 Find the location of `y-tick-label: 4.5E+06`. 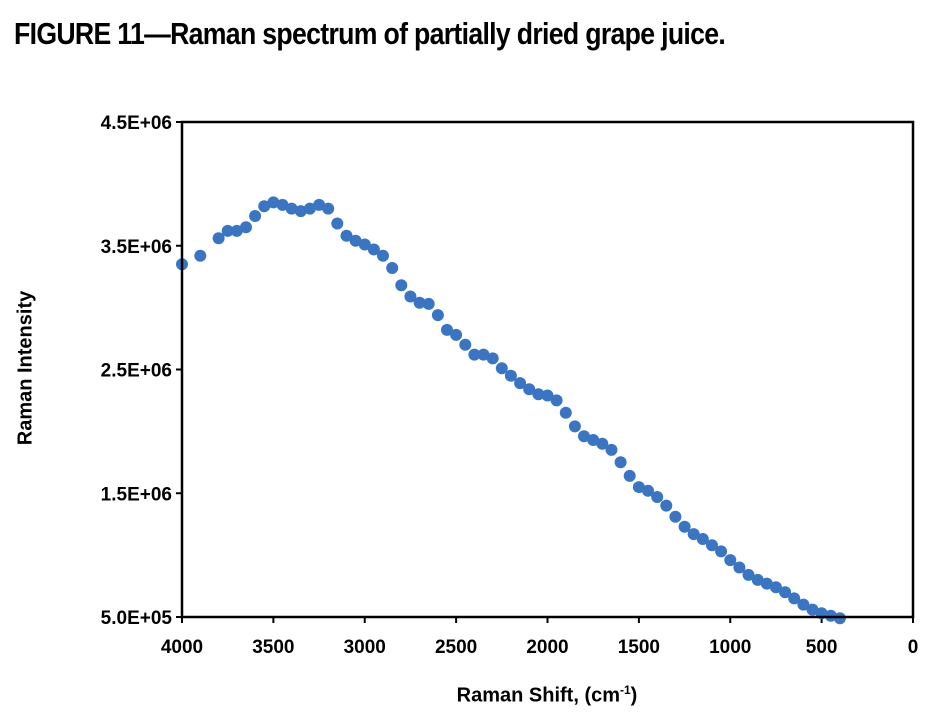

y-tick-label: 4.5E+06 is located at coordinates (136, 123).